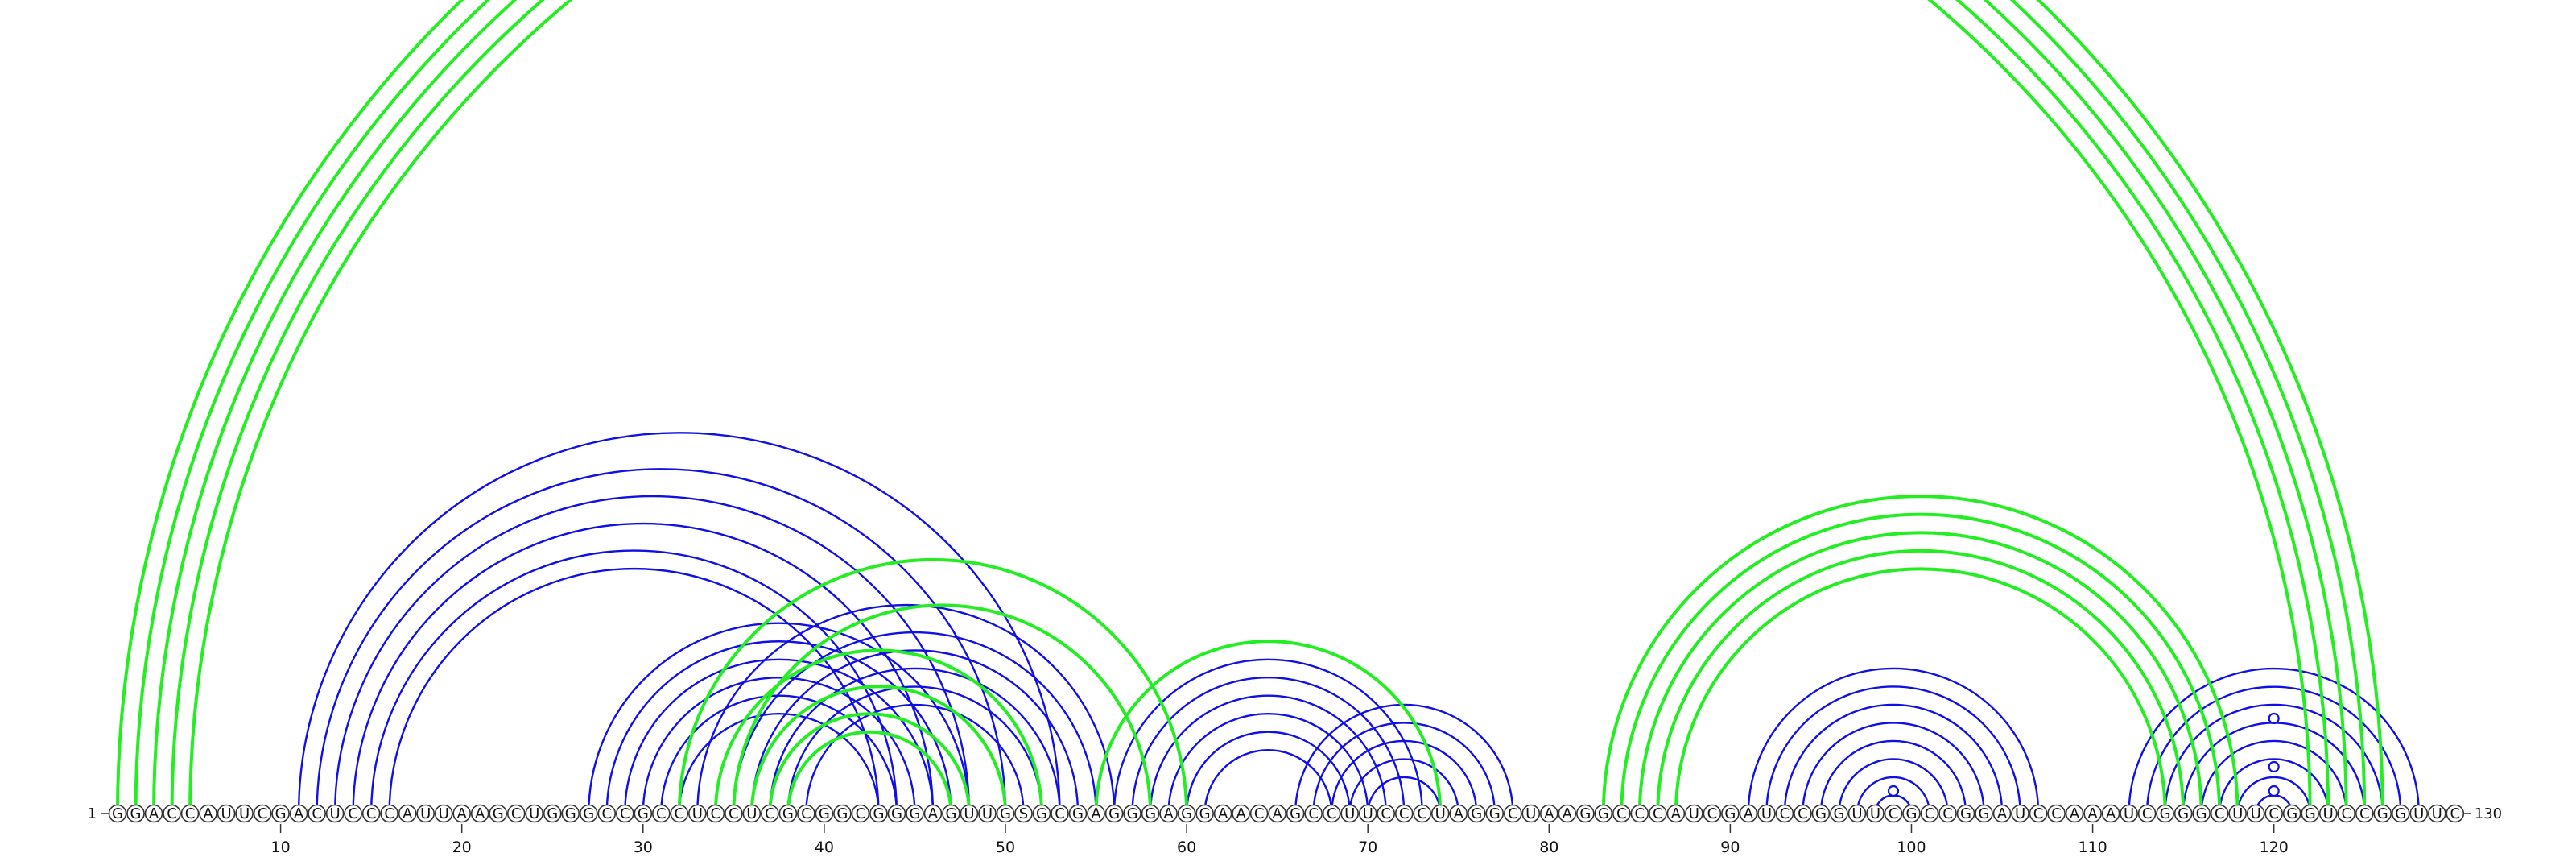 This screenshot has width=2576, height=857. I want to click on pair-marker, so click(2274, 718).